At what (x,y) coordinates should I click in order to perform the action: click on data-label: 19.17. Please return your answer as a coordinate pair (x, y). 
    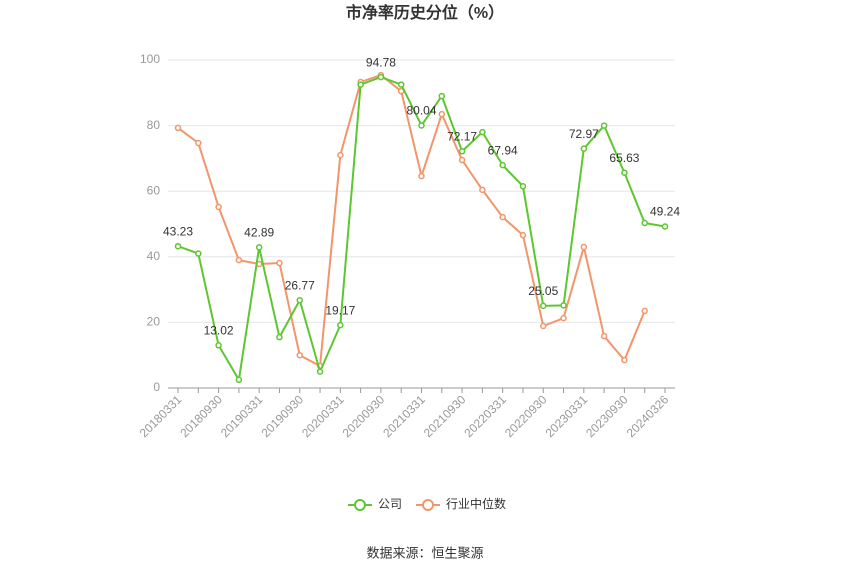
    Looking at the image, I should click on (340, 310).